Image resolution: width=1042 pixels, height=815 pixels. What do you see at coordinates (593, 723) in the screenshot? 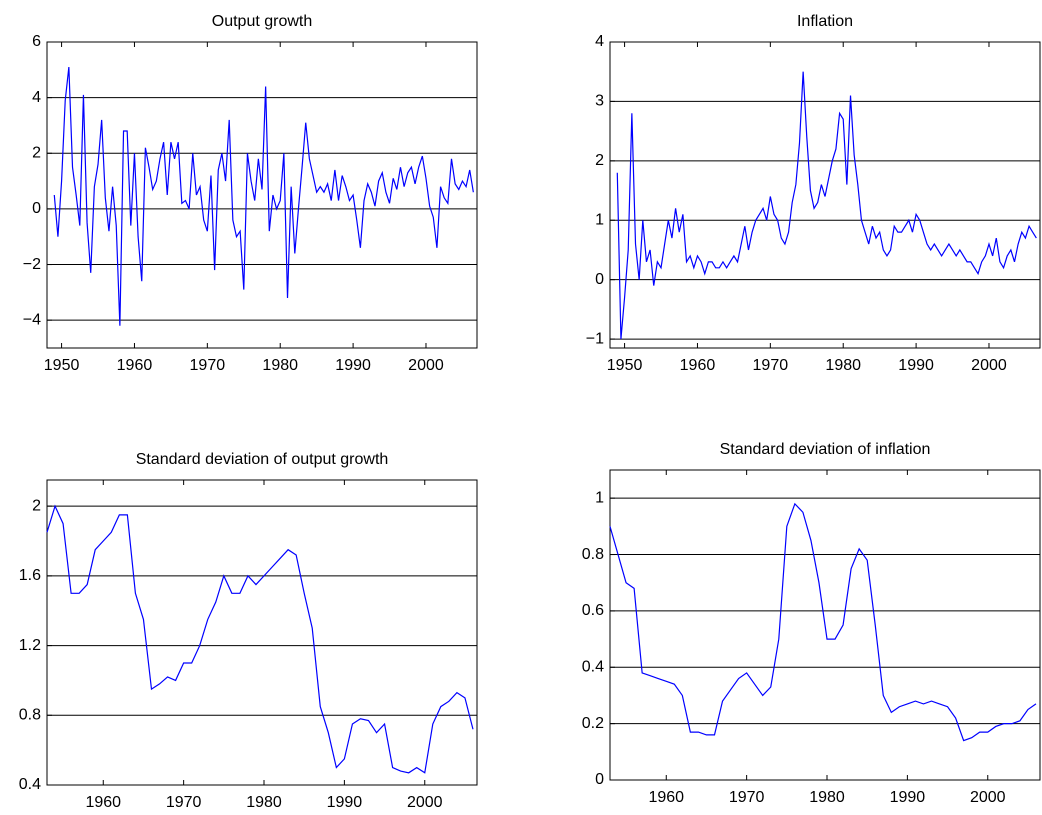
I see `y-tick-label: 0.2` at bounding box center [593, 723].